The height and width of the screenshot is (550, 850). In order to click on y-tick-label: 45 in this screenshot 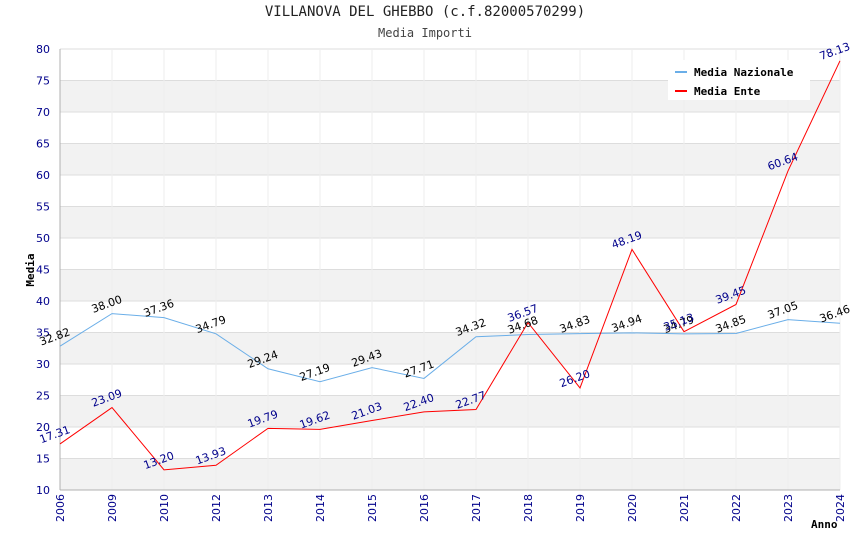, I will do `click(43, 270)`.